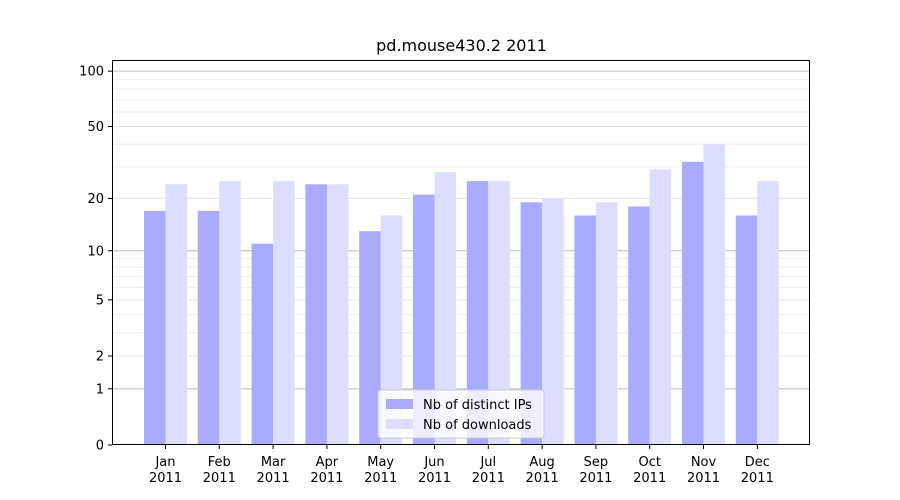 This screenshot has height=500, width=900. I want to click on y-tick-label: 0, so click(100, 446).